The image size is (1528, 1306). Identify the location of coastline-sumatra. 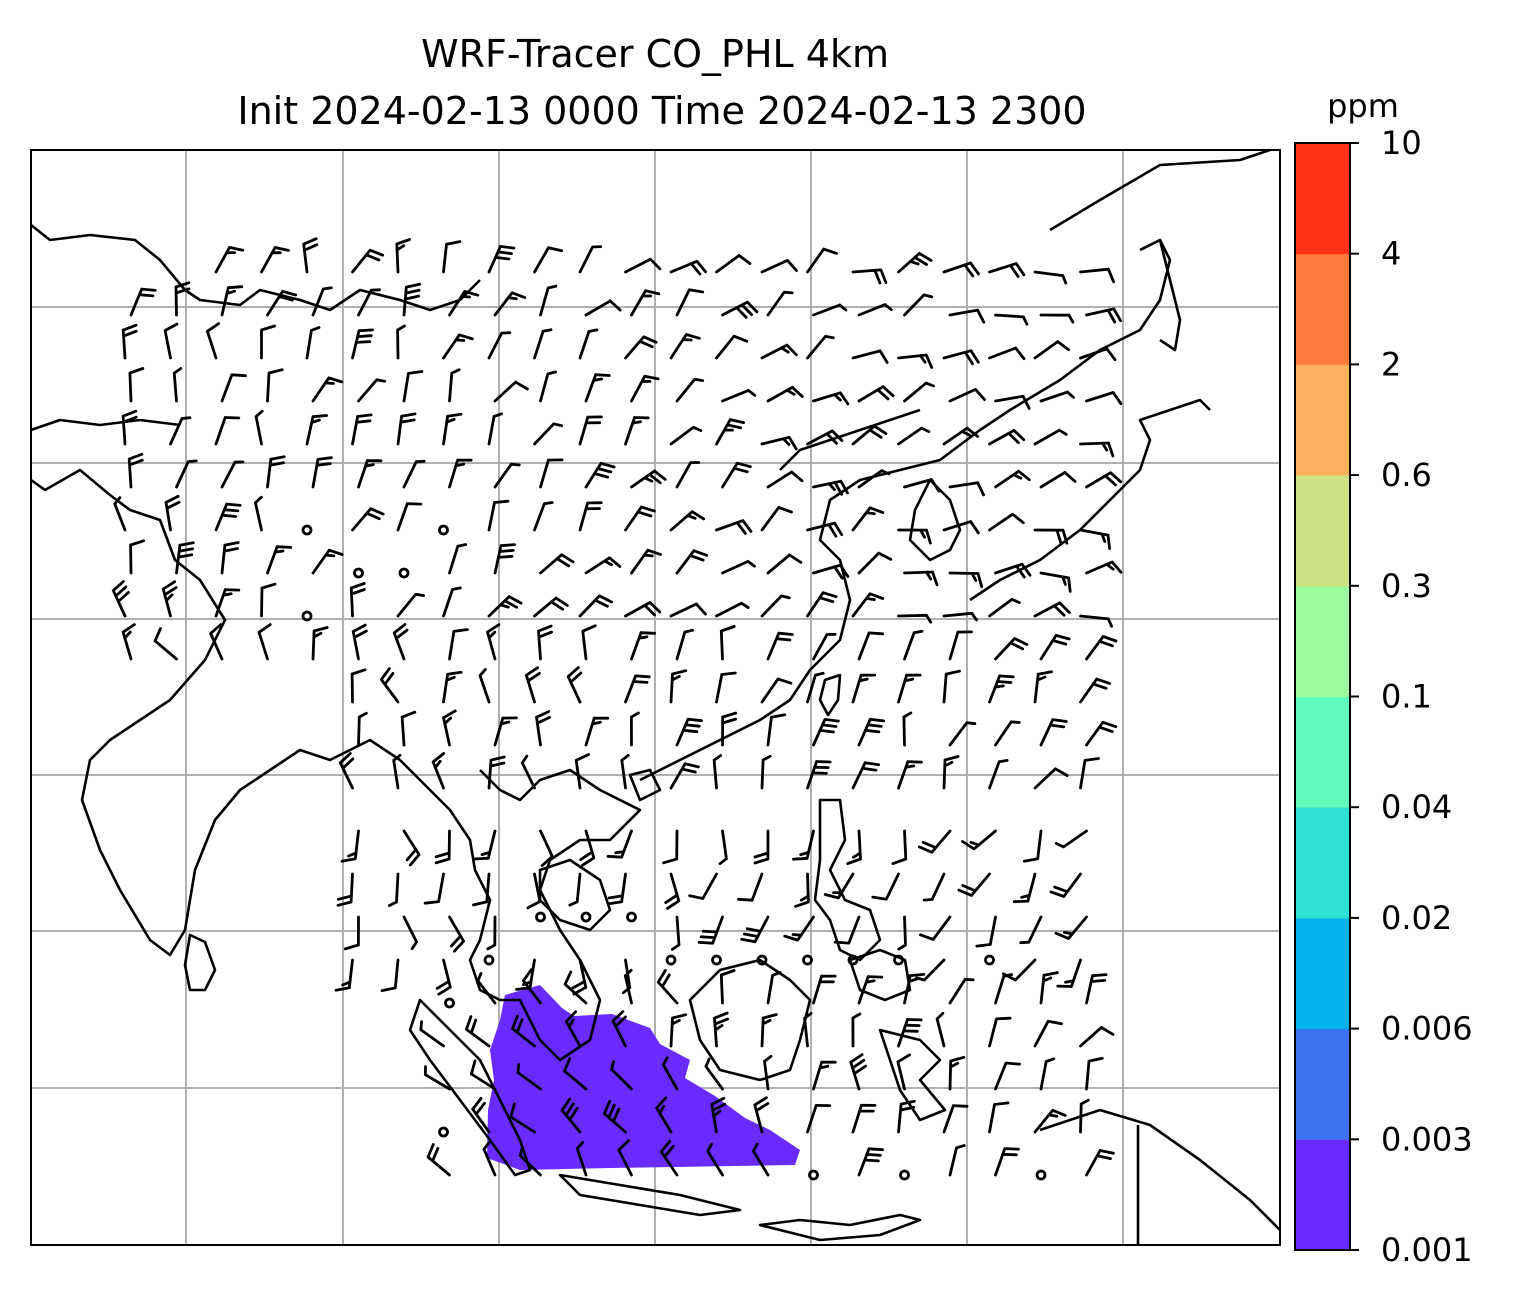
(470, 1087).